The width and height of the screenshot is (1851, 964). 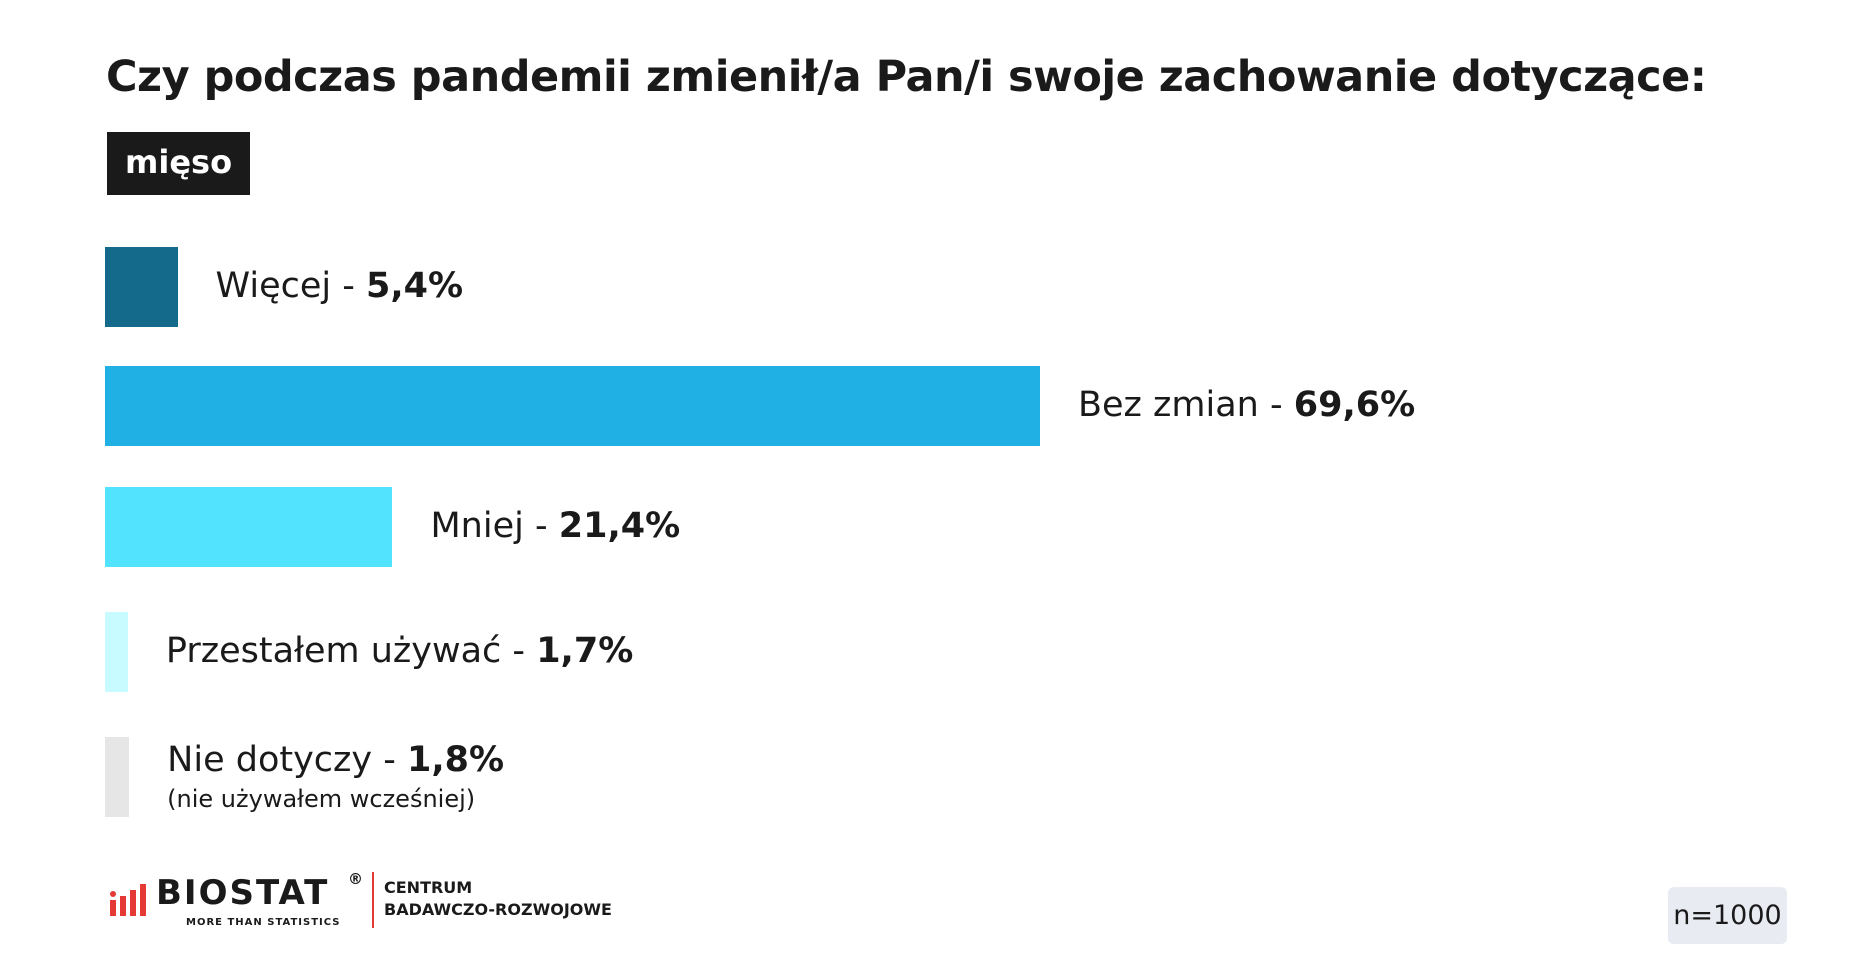 What do you see at coordinates (351, 651) in the screenshot?
I see `category-label-3: Przestałem używać -` at bounding box center [351, 651].